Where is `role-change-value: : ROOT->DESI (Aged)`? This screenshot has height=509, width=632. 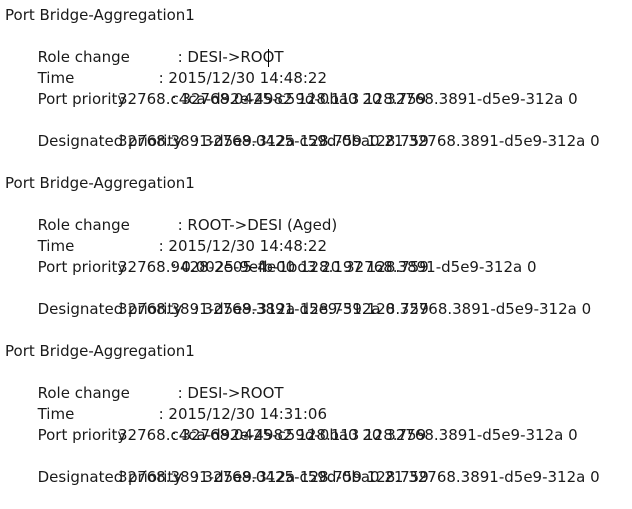 role-change-value: : ROOT->DESI (Aged) is located at coordinates (257, 225).